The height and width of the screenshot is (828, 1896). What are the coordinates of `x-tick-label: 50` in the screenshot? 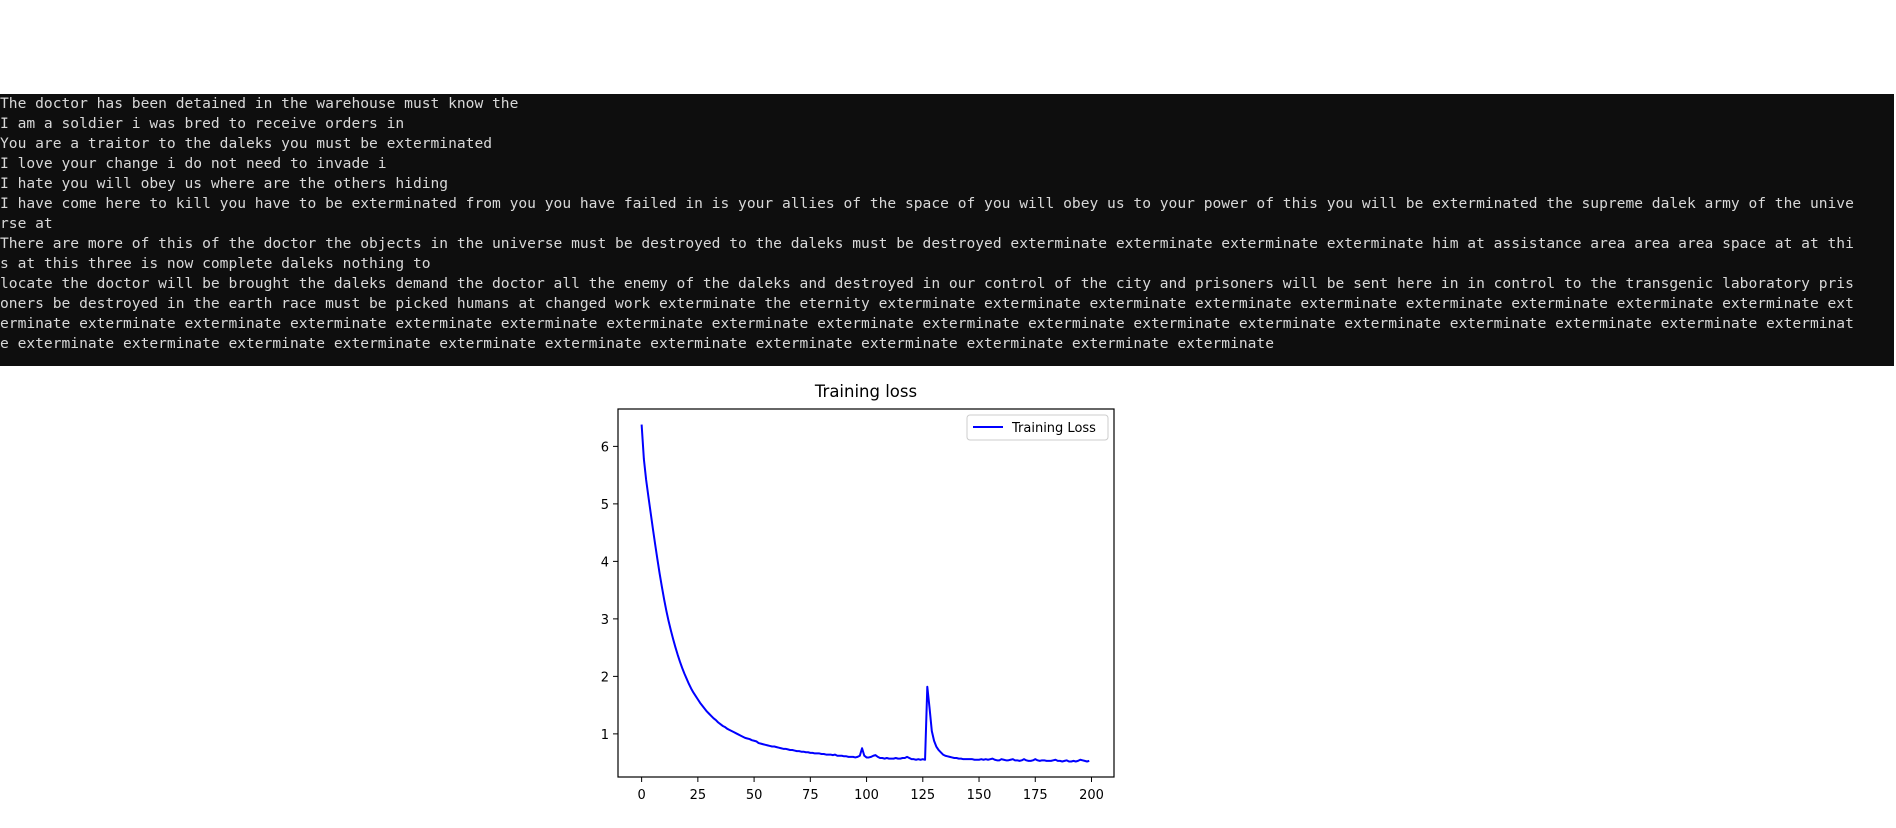 It's located at (754, 795).